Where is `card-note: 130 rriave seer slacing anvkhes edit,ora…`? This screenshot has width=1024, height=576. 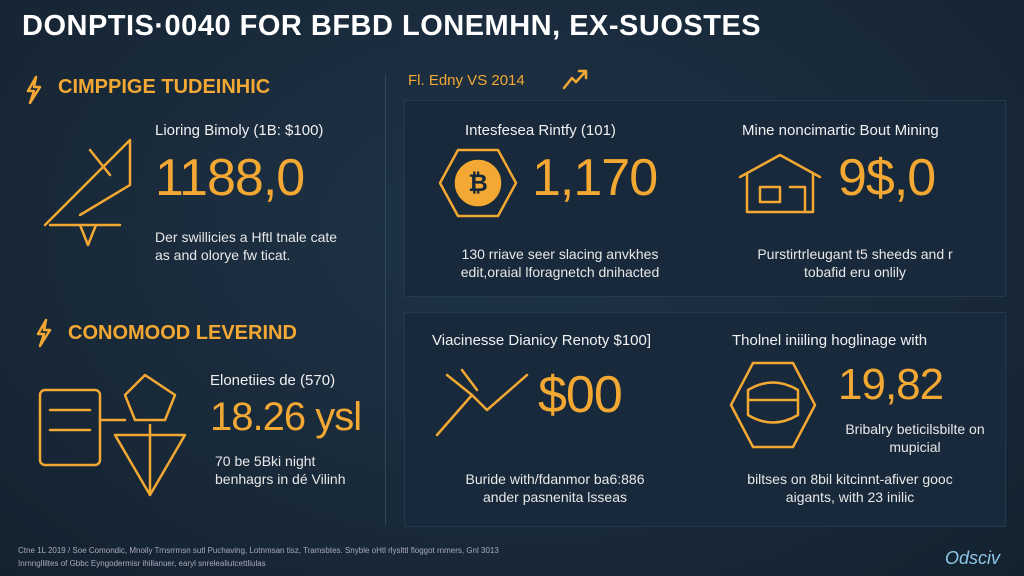
card-note: 130 rriave seer slacing anvkhes edit,ora… is located at coordinates (560, 263).